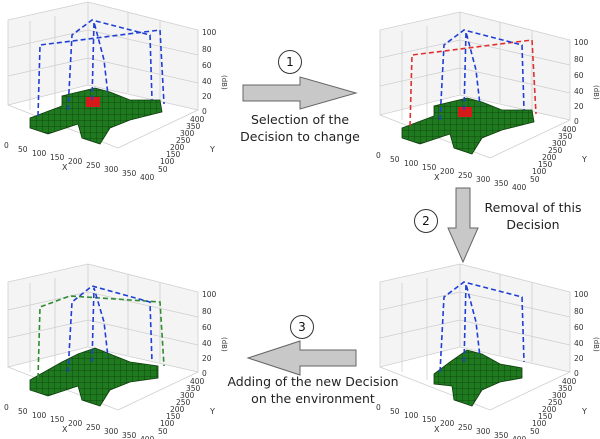 The width and height of the screenshot is (600, 439). What do you see at coordinates (378, 155) in the screenshot?
I see `x-tick-label: 0` at bounding box center [378, 155].